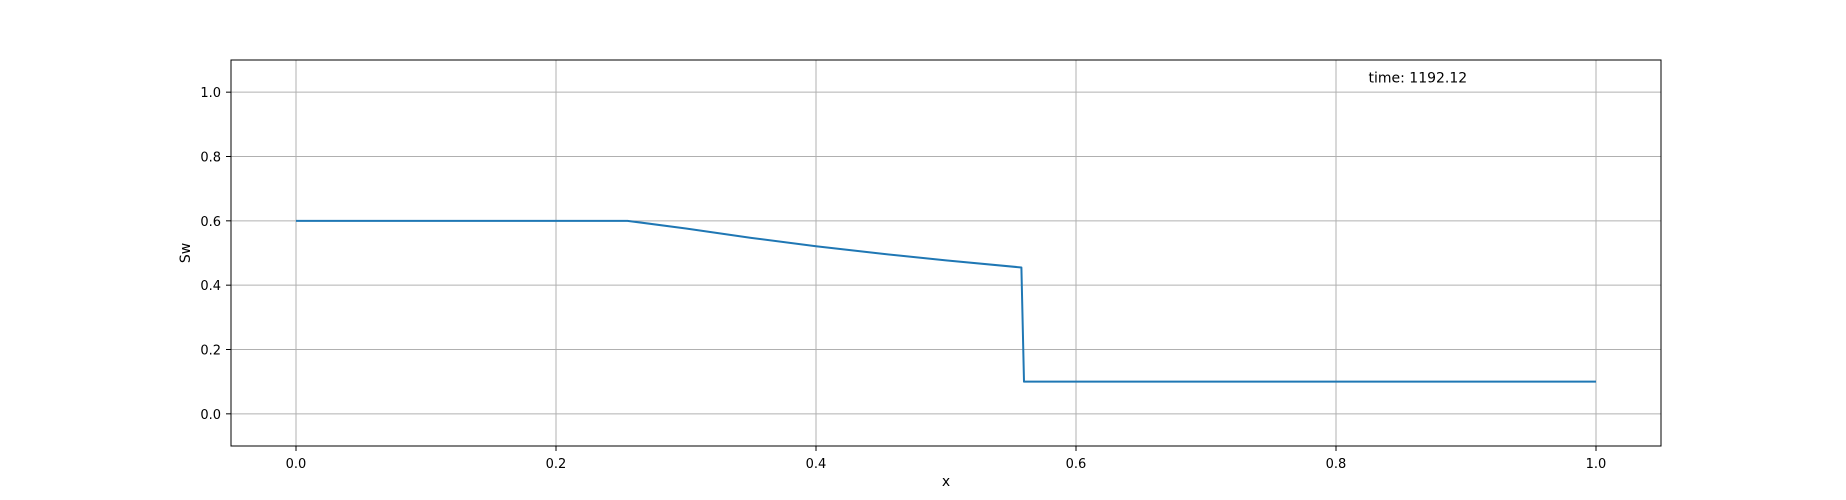 The width and height of the screenshot is (1846, 500). I want to click on y-tick-label-0: 0.0, so click(210, 415).